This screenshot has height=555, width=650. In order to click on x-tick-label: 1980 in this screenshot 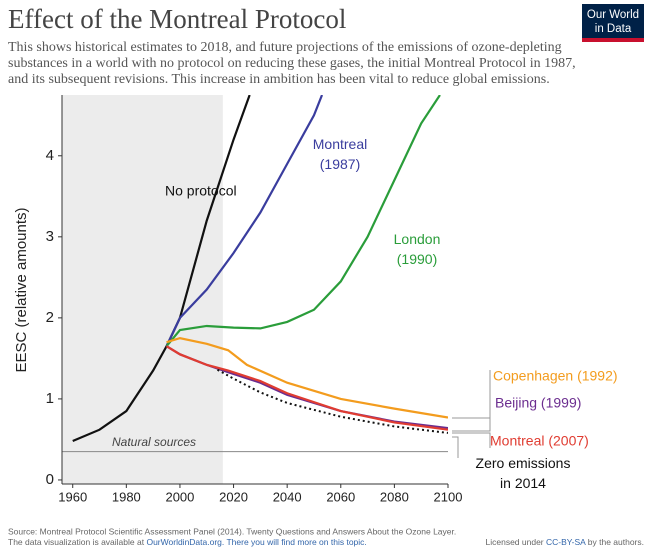, I will do `click(126, 496)`.